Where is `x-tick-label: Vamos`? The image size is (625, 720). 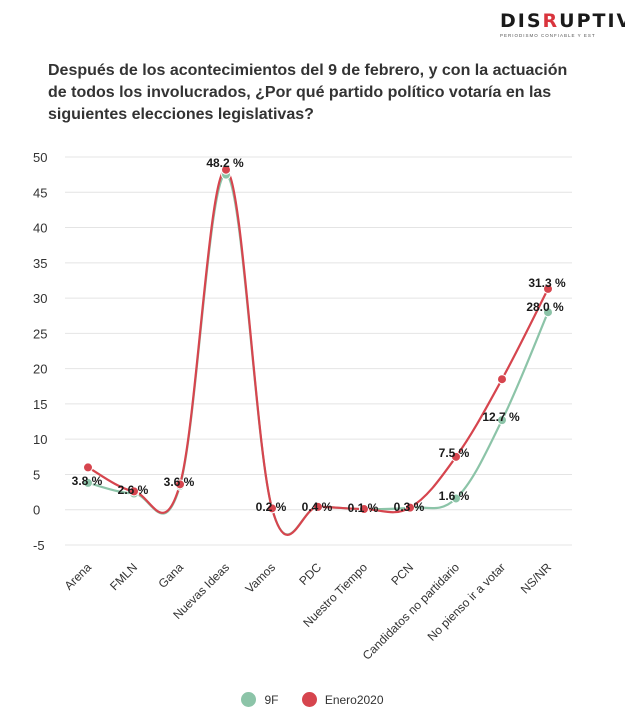
x-tick-label: Vamos is located at coordinates (260, 578).